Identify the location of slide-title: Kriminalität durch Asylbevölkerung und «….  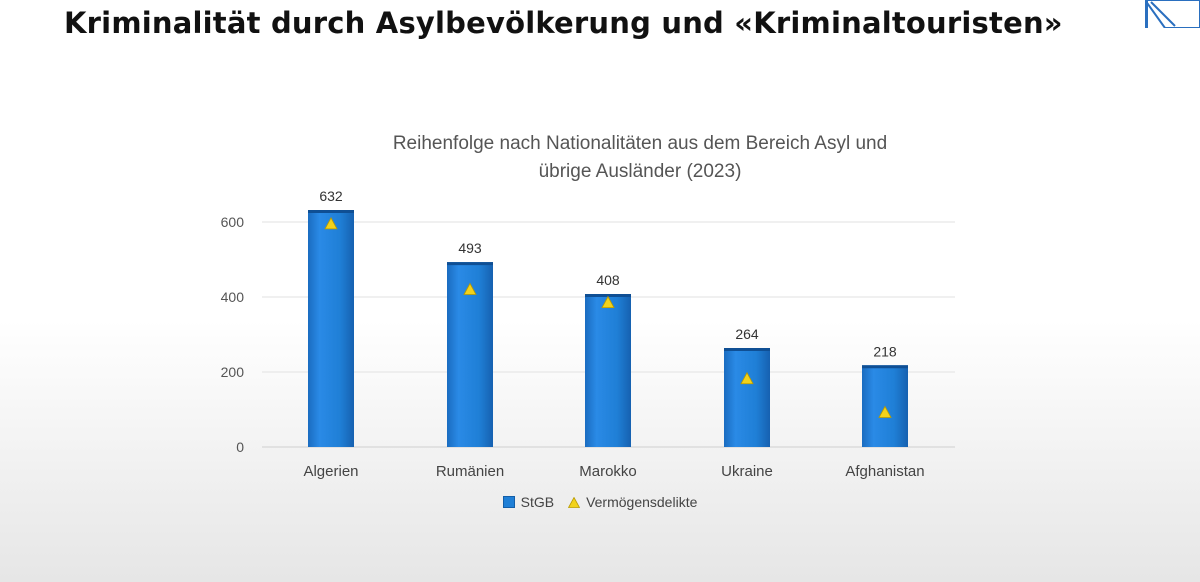
(563, 23).